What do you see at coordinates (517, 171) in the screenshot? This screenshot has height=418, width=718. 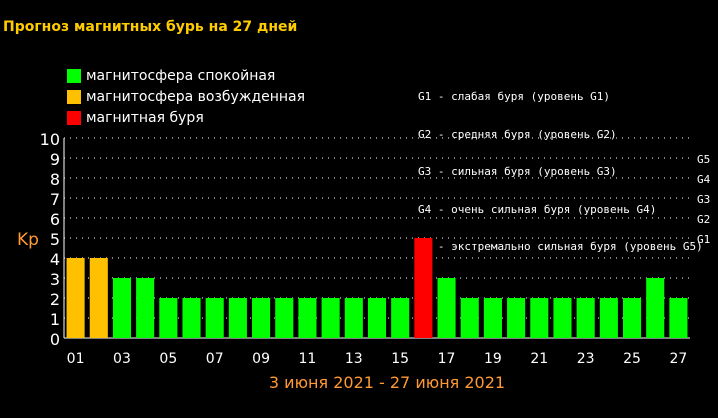 I see `storm-level-g3: G3 - сильная буря (уровень G3)` at bounding box center [517, 171].